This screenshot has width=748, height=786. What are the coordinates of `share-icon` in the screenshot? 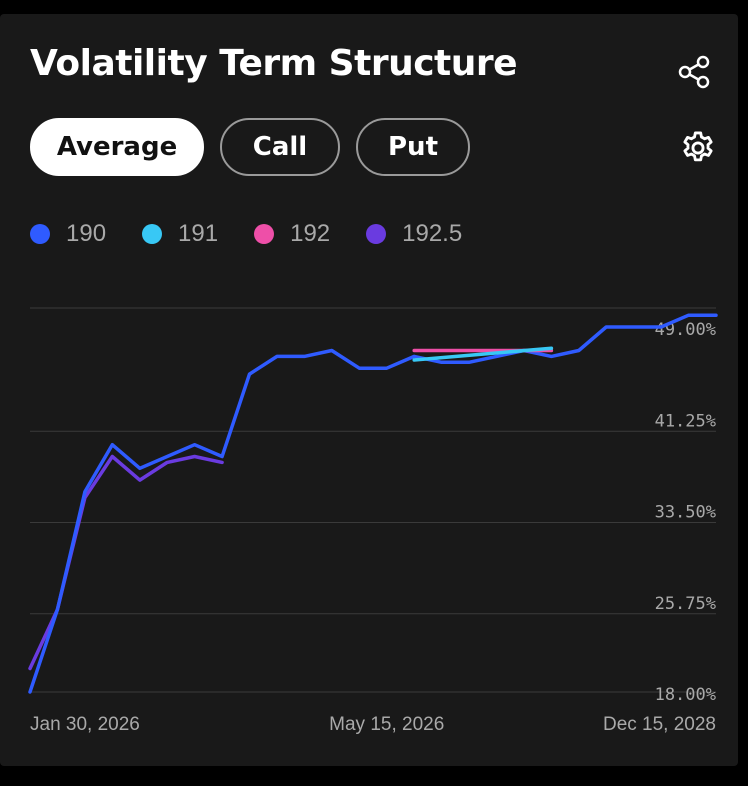 It's located at (694, 72).